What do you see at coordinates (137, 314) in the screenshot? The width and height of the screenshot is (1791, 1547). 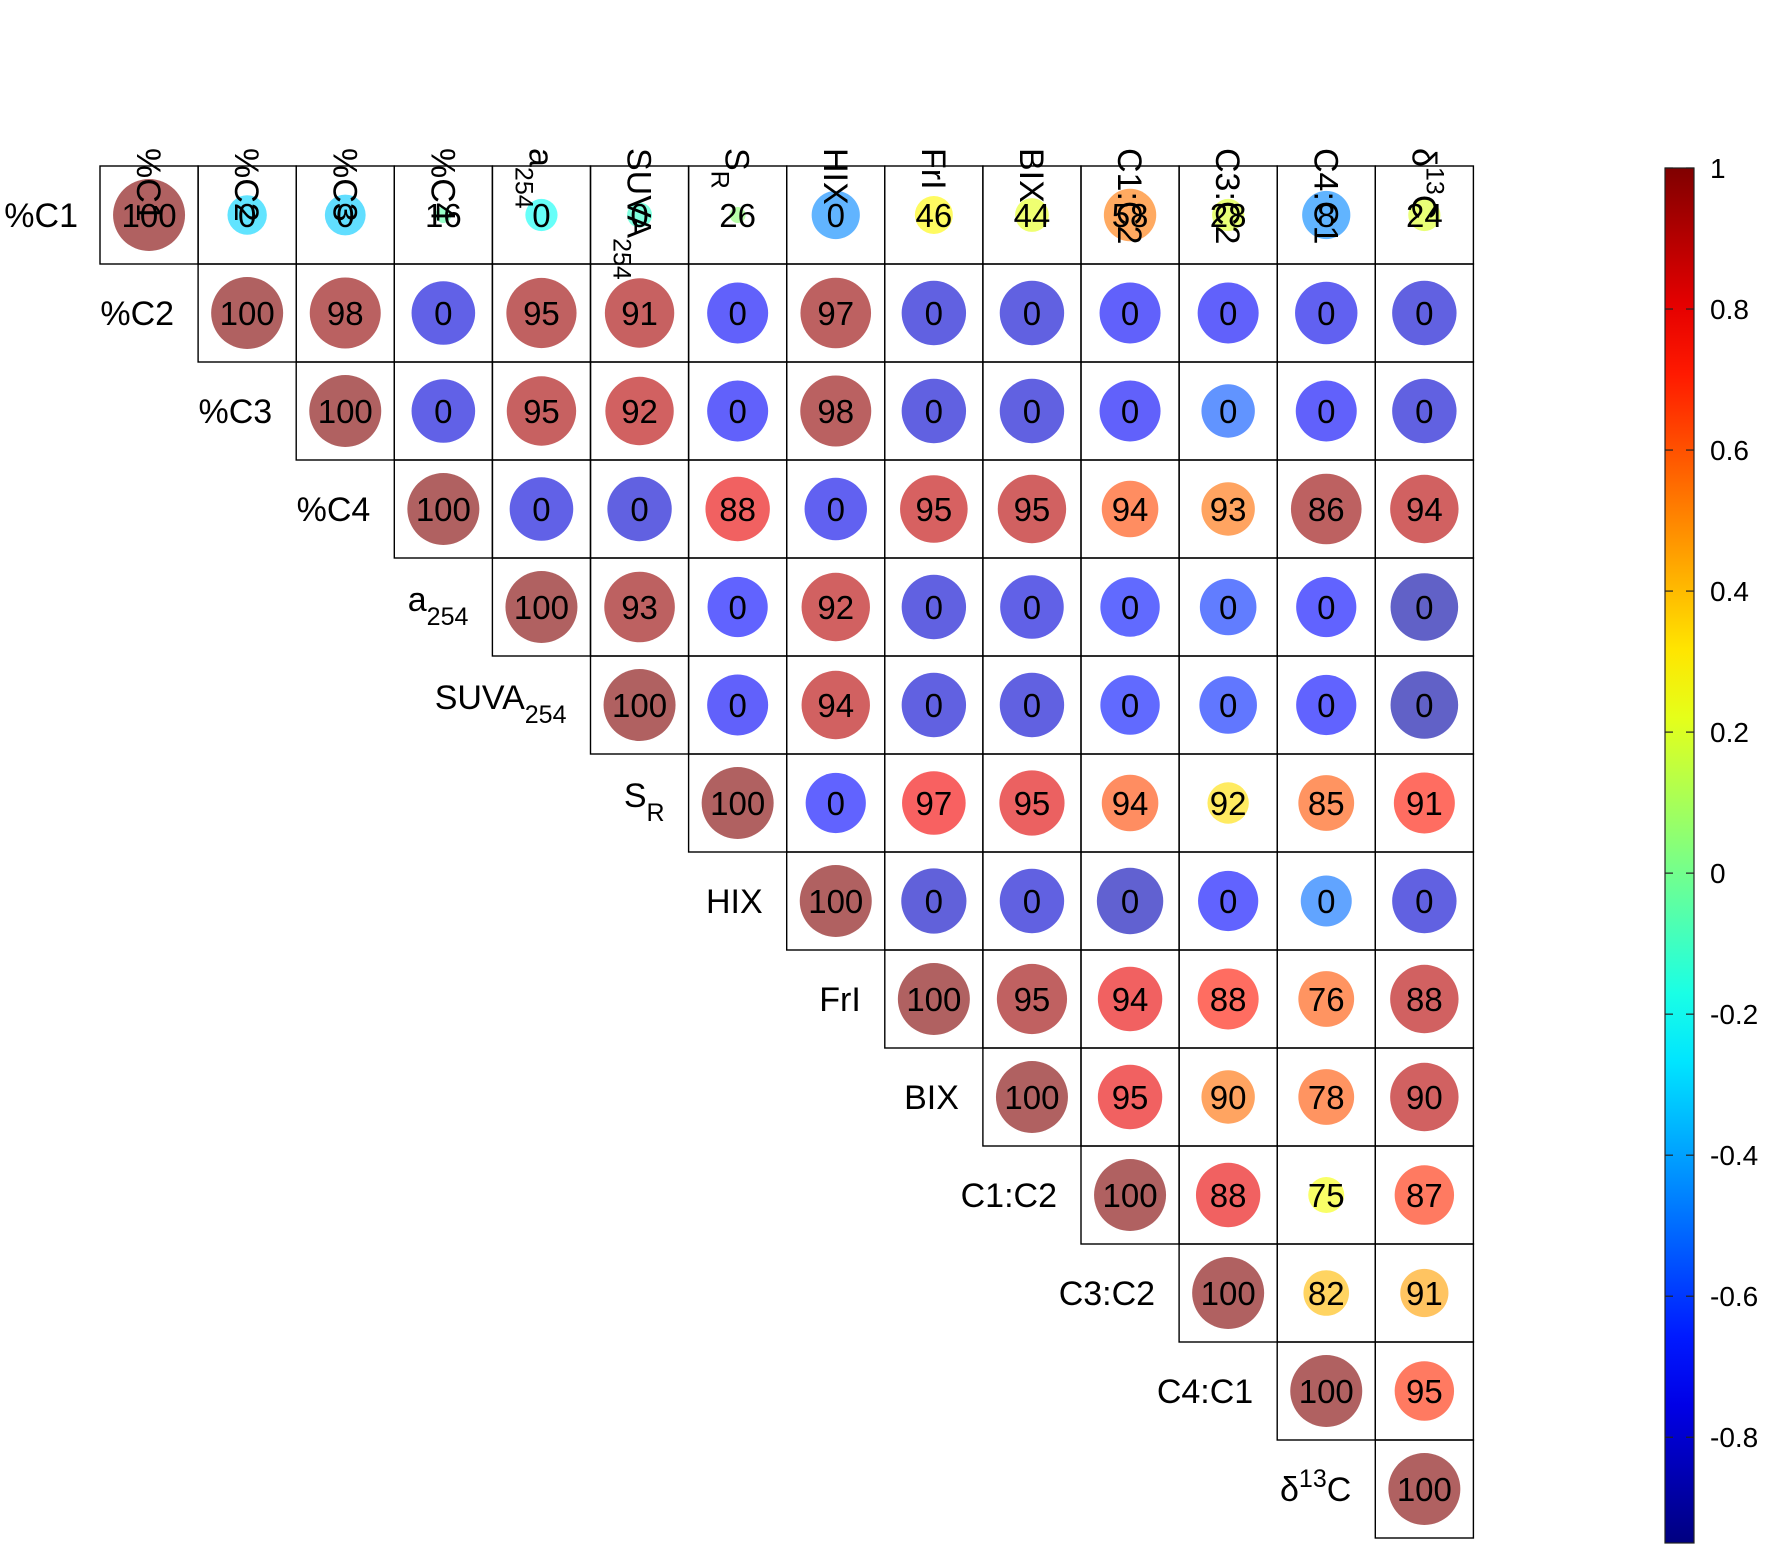 I see `row-label: %C2` at bounding box center [137, 314].